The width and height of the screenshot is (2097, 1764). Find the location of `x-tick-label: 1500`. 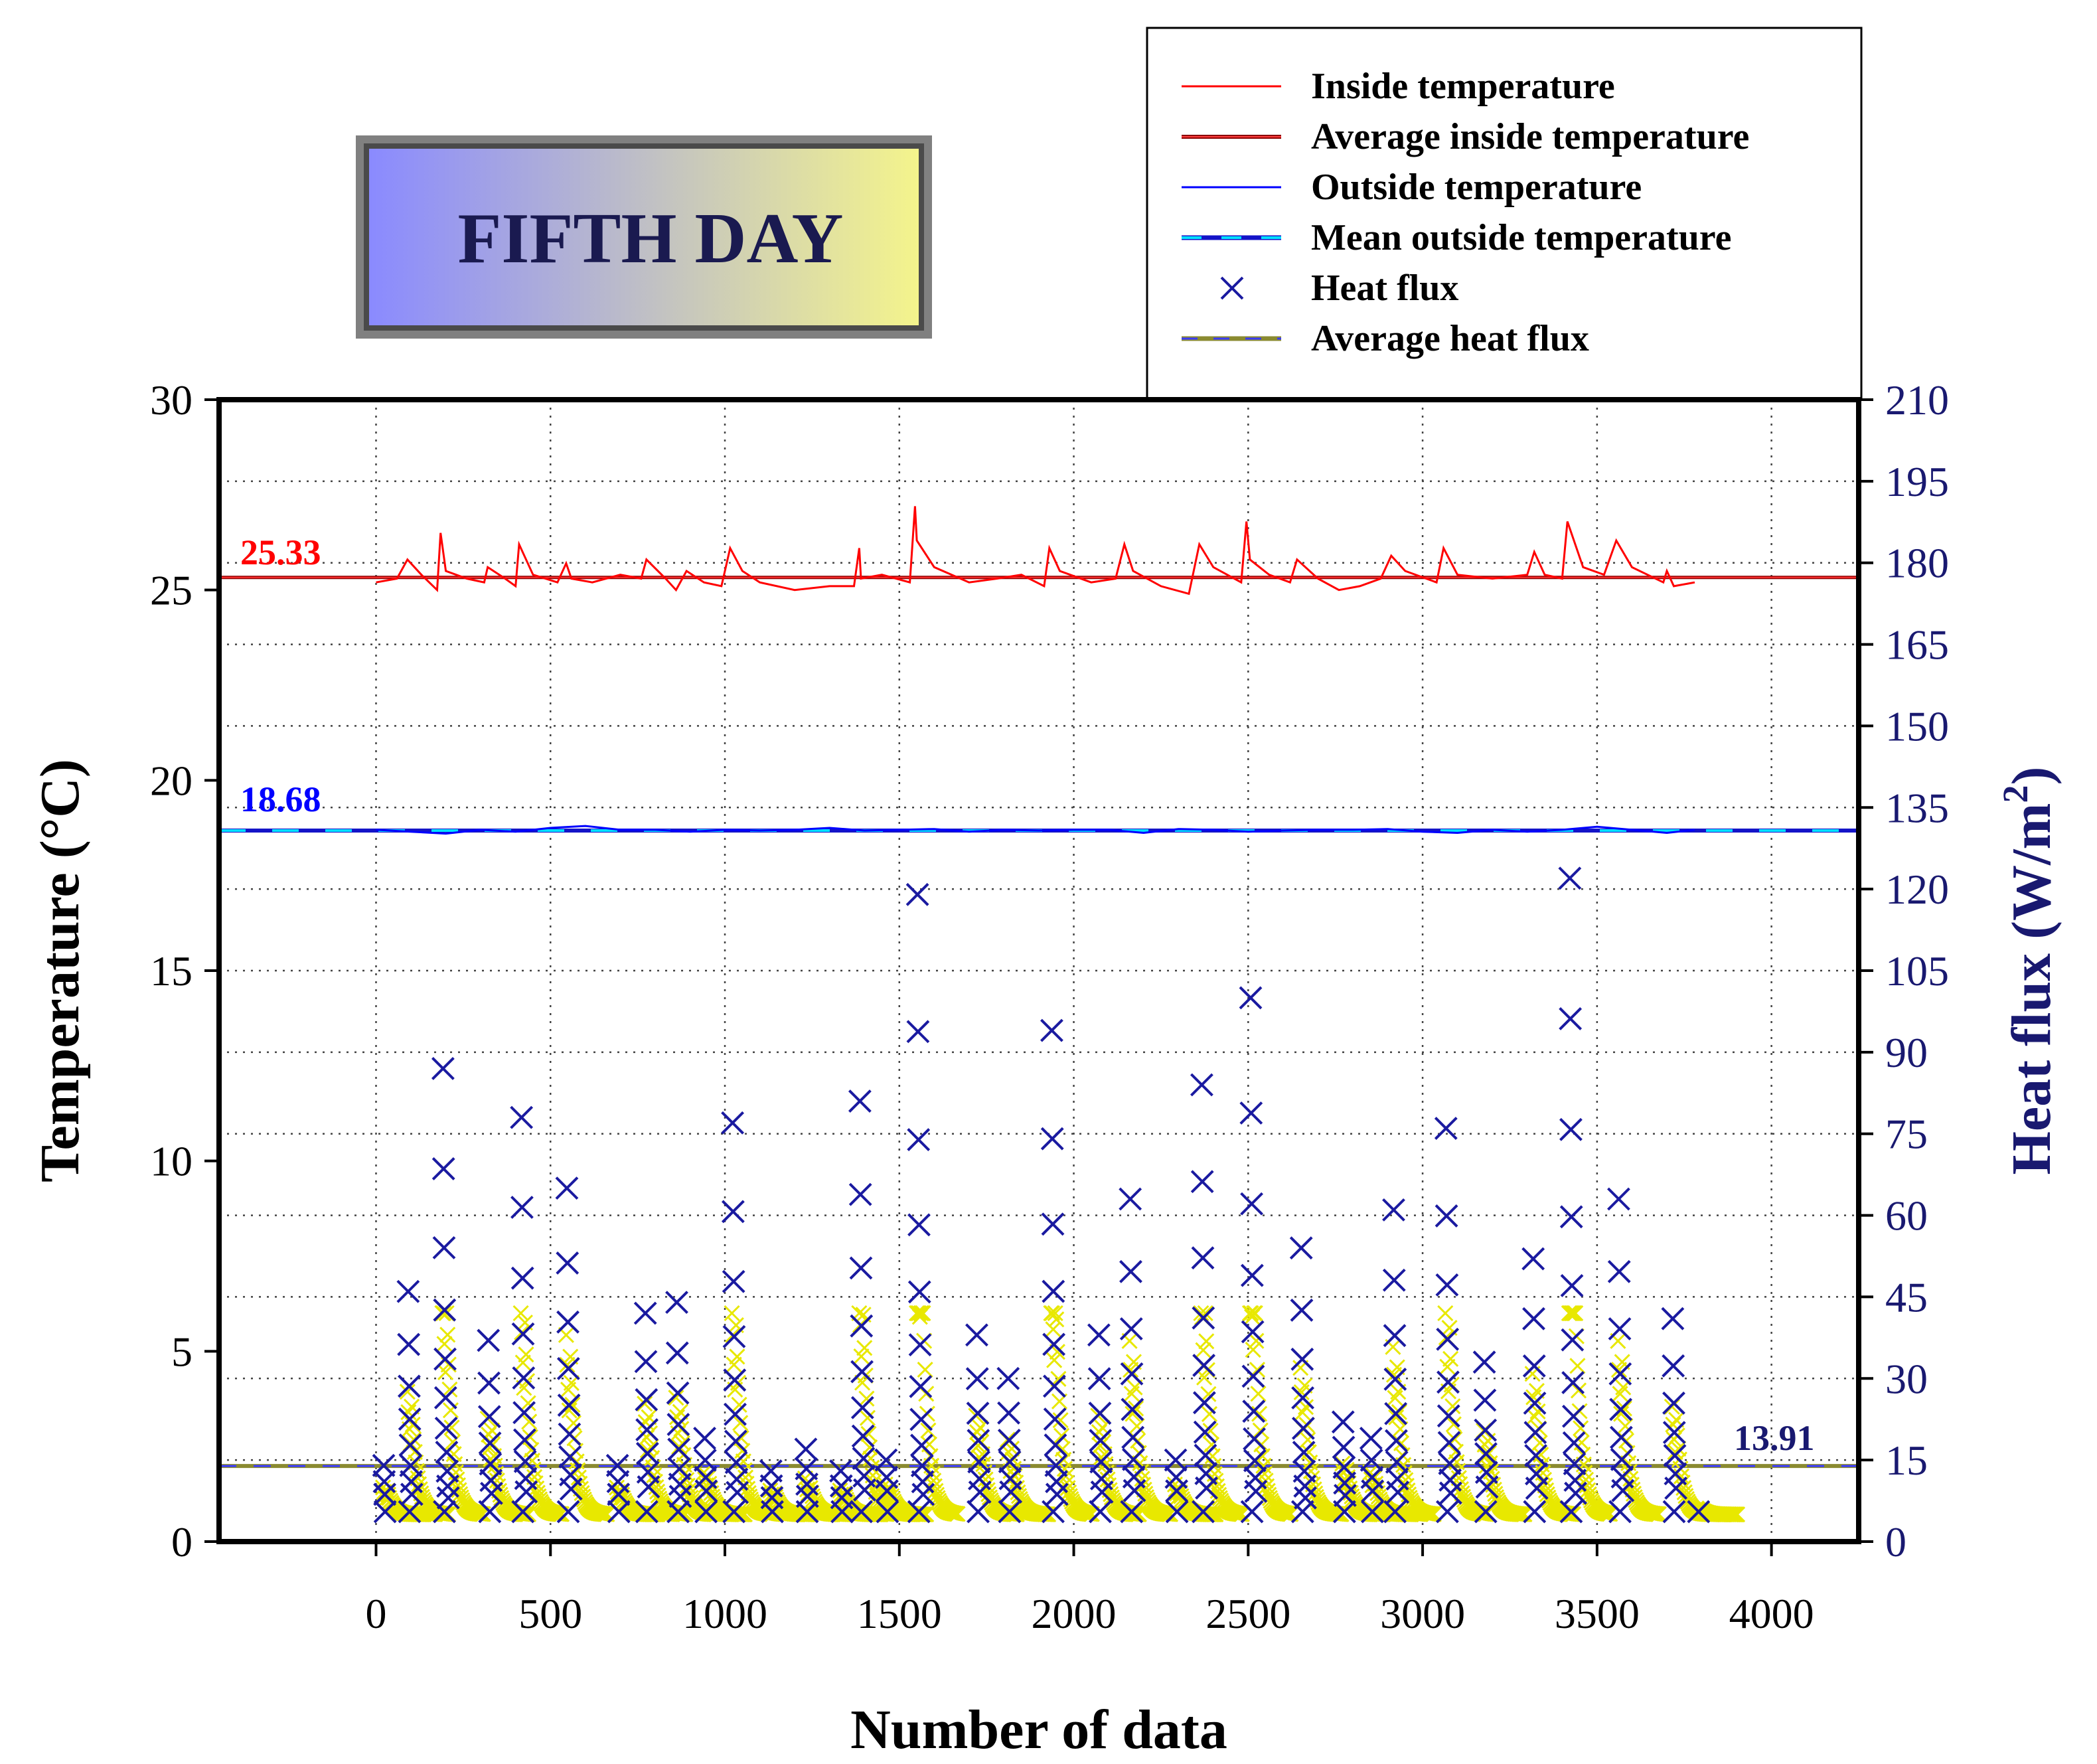

x-tick-label: 1500 is located at coordinates (899, 1613).